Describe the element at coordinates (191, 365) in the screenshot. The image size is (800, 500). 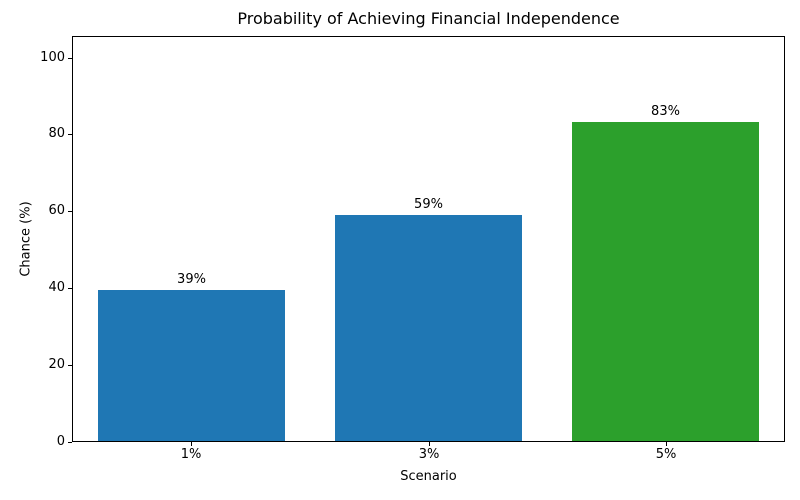
I see `bar-1%` at that location.